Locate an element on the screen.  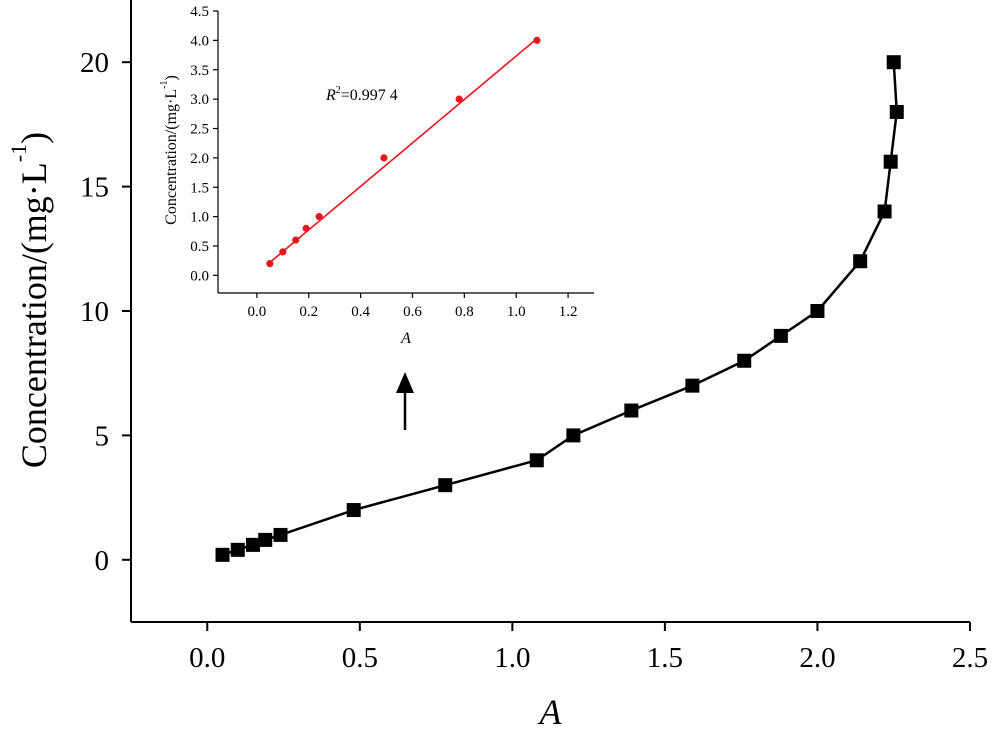
inset-y-axis-label-suffix: ) is located at coordinates (171, 77).